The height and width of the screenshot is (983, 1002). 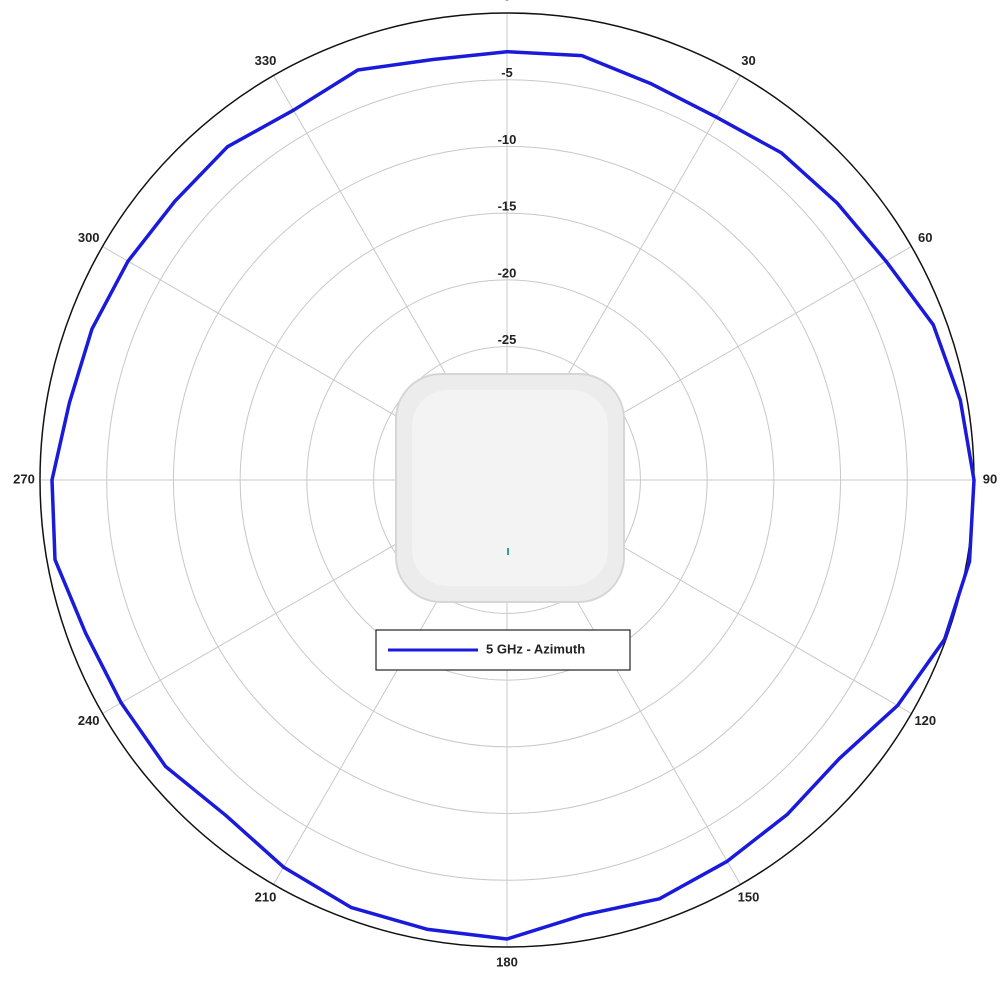 I want to click on angle-label: 60, so click(x=925, y=237).